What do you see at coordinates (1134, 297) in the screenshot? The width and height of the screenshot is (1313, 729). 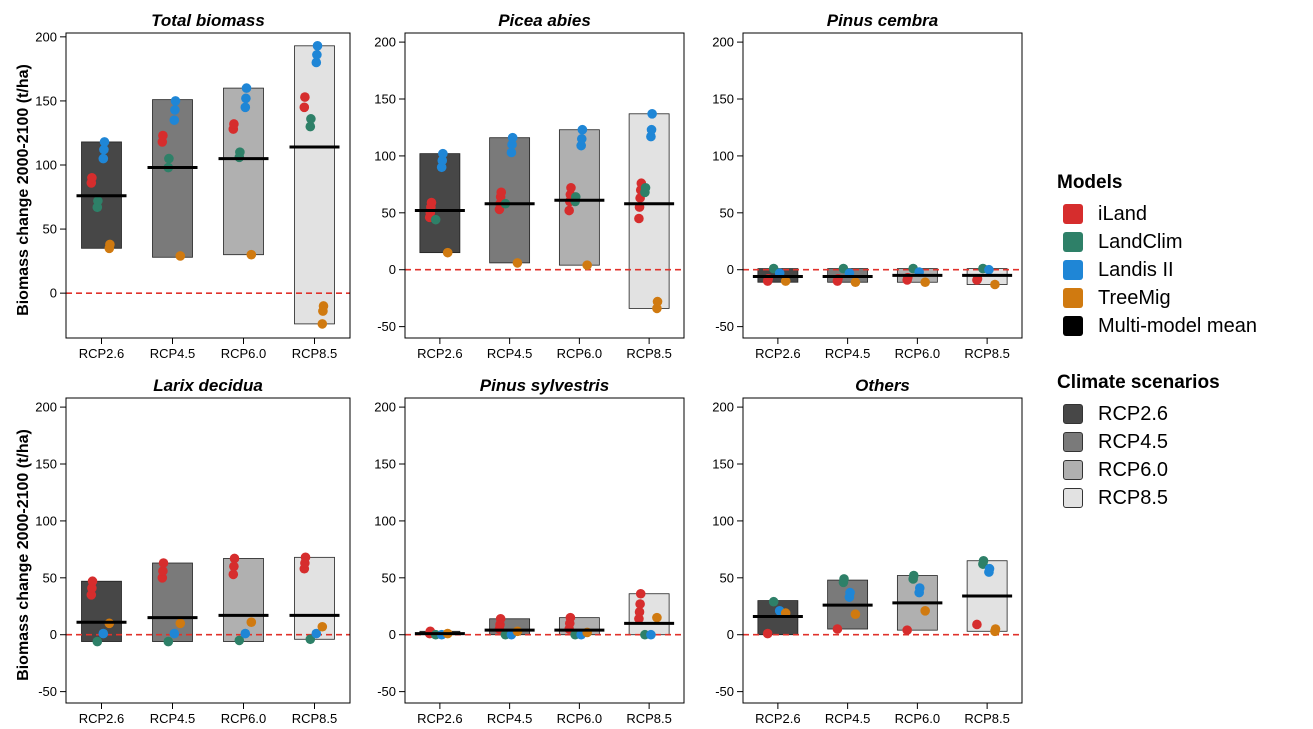 I see `legend-label-treemig: TreeMig` at bounding box center [1134, 297].